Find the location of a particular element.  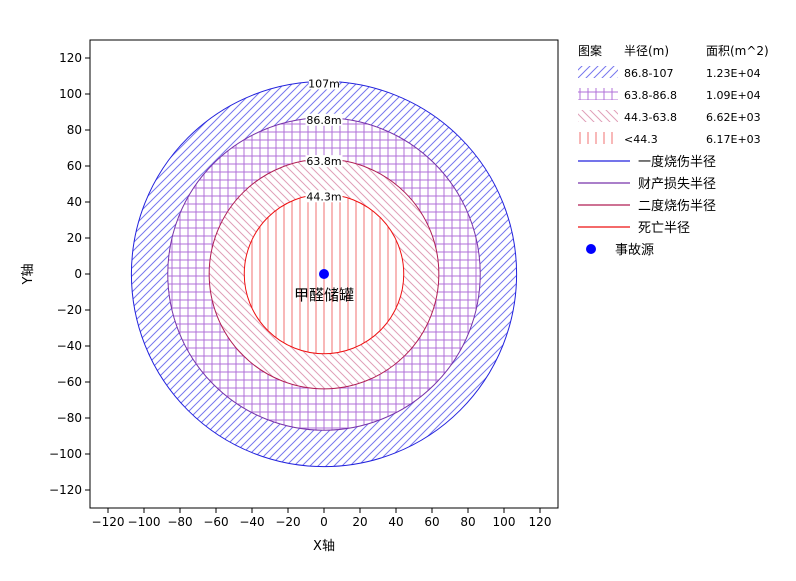

legend-header-pattern: 图案 is located at coordinates (590, 50).